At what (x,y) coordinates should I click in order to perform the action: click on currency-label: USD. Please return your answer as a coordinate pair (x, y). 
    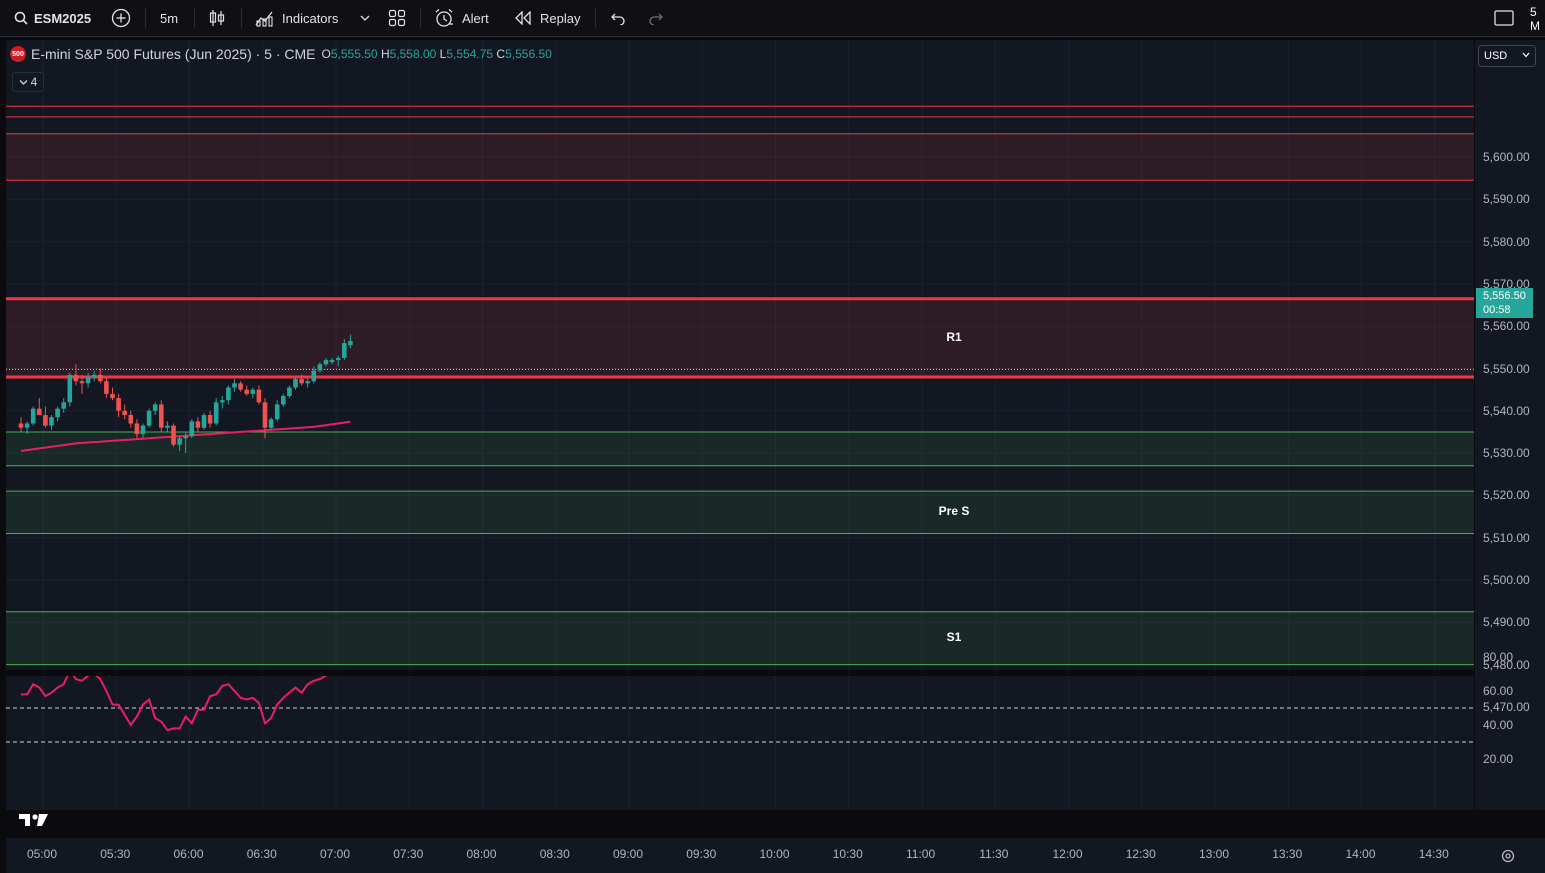
    Looking at the image, I should click on (1496, 56).